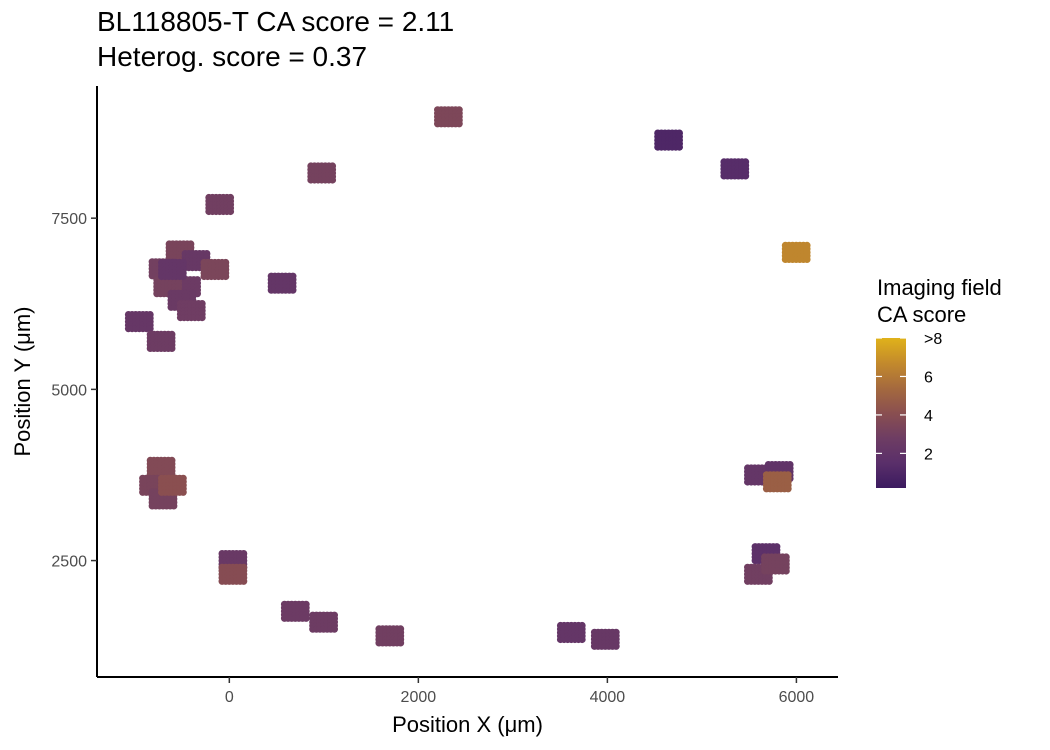 The height and width of the screenshot is (750, 1050). I want to click on legend-colorbar, so click(891, 413).